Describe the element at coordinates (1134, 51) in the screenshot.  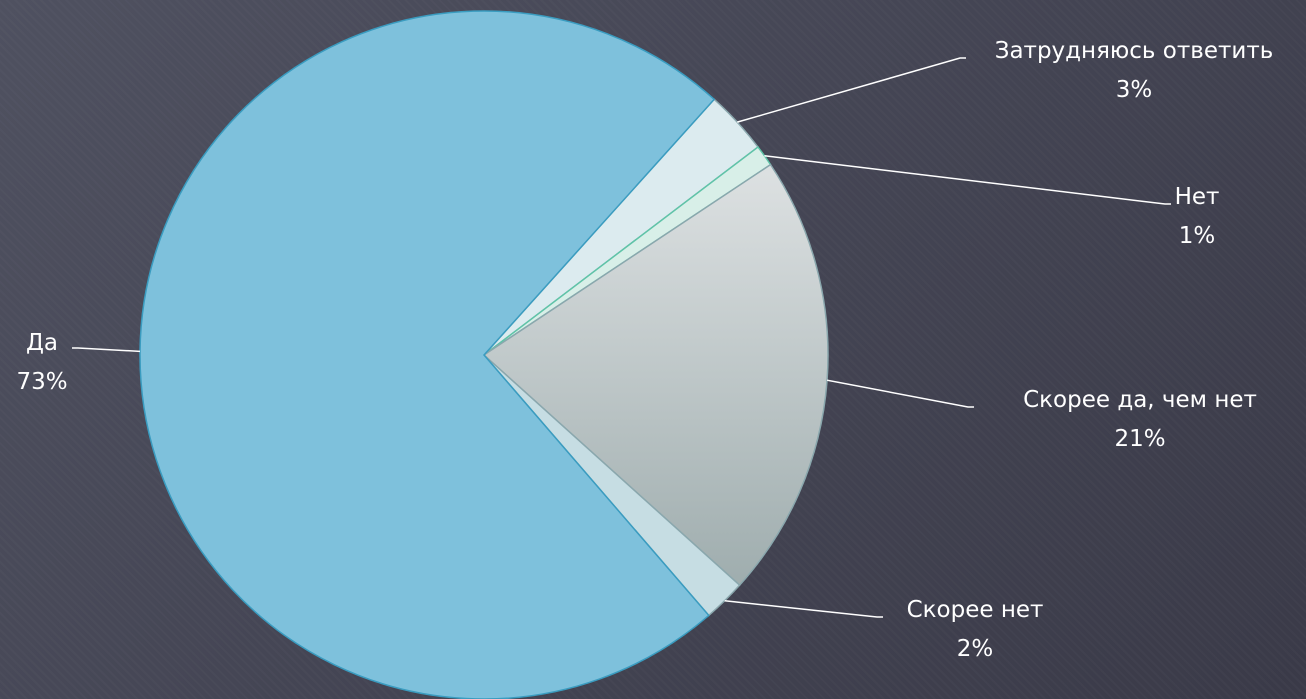
I see `data-label-category-0: Затрудняюсь ответить` at that location.